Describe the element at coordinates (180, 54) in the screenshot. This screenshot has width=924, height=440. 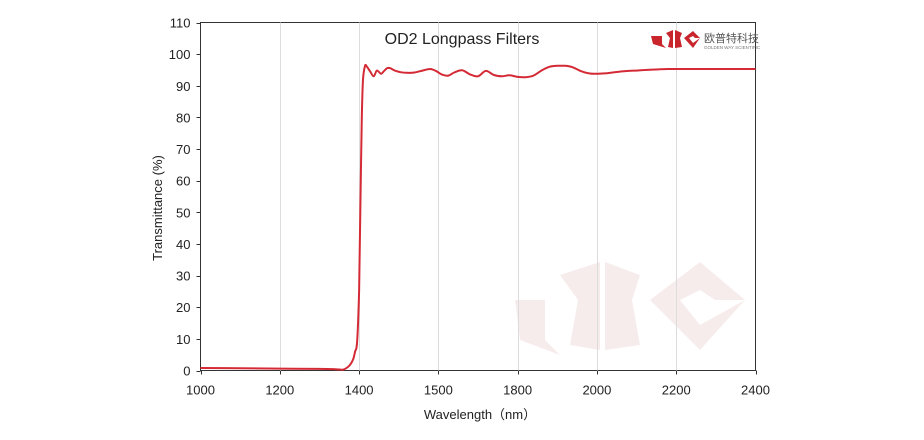
I see `y-tick-label: 100` at that location.